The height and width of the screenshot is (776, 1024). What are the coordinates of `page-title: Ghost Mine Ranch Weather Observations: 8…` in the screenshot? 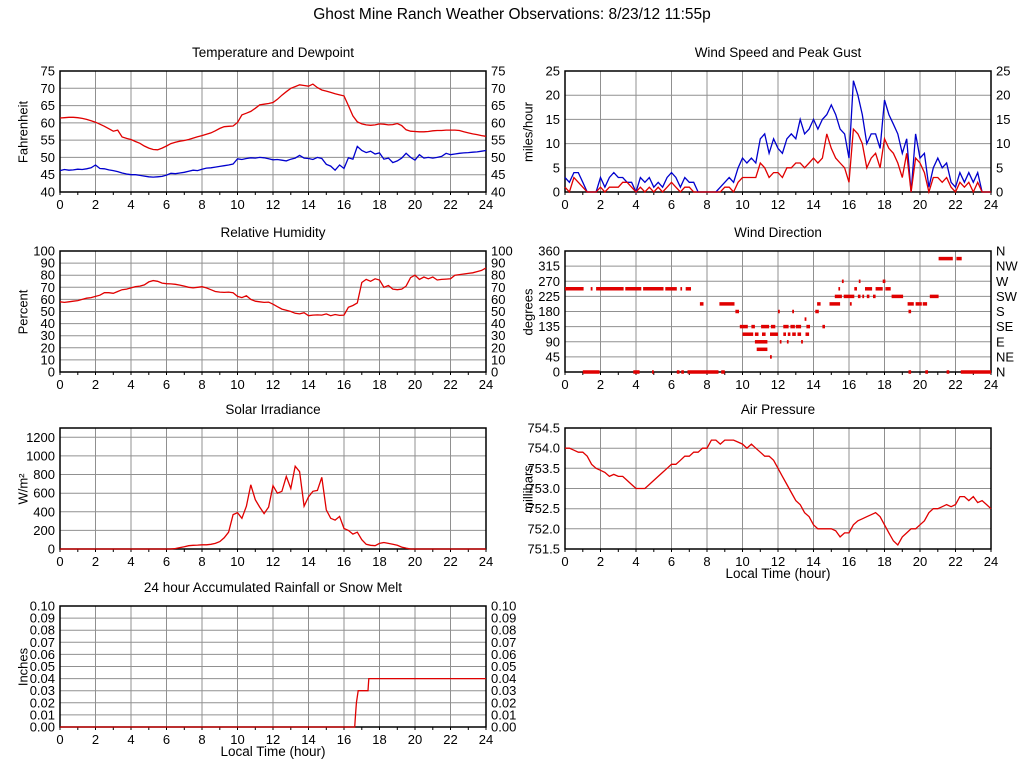 It's located at (512, 14).